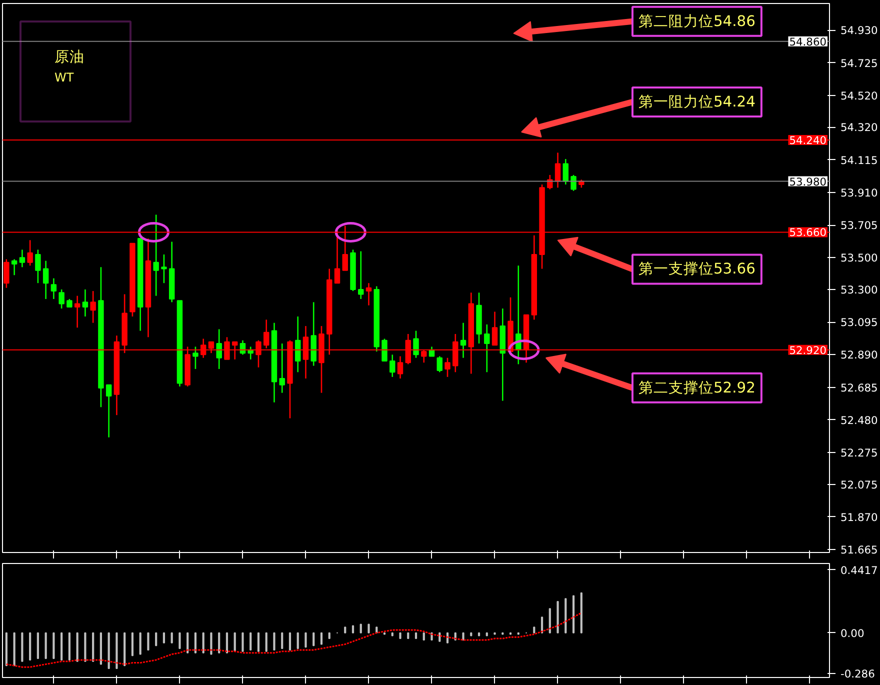 This screenshot has width=880, height=685. What do you see at coordinates (859, 31) in the screenshot?
I see `y-tick-label: 54.930` at bounding box center [859, 31].